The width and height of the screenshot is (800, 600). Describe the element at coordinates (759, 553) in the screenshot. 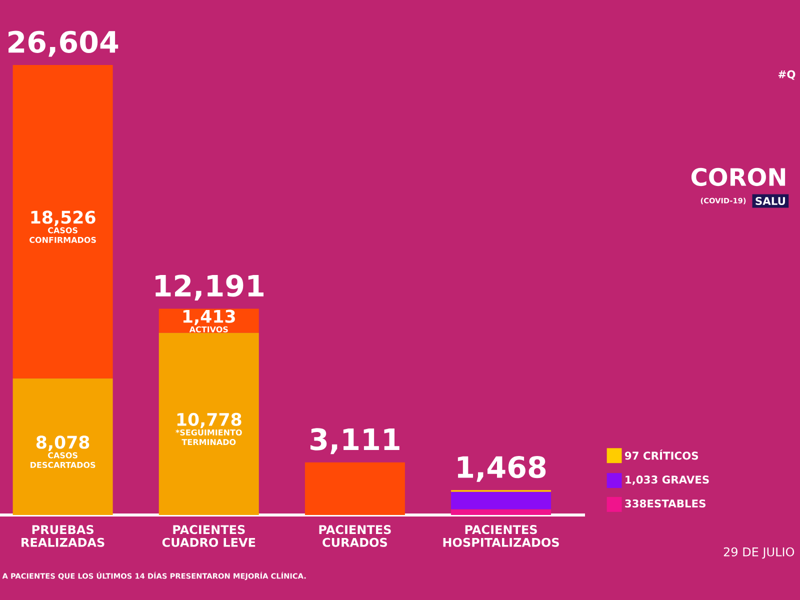

I see `text: 29 DE JULIO` at that location.